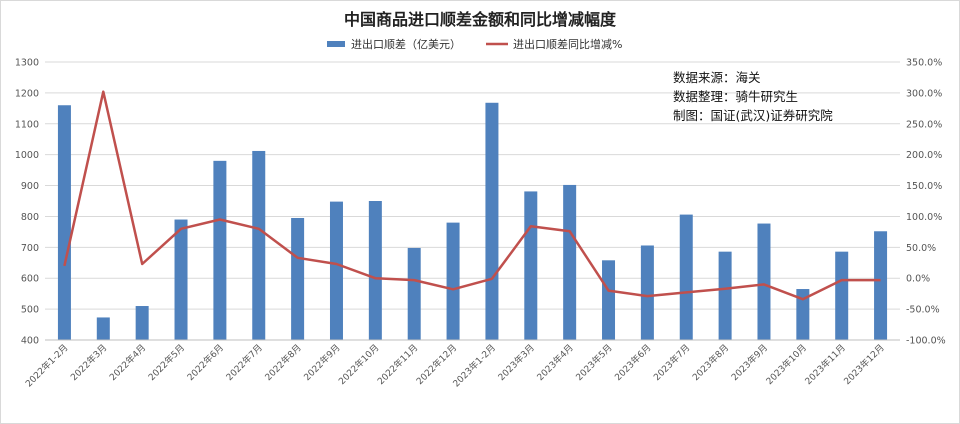 The image size is (960, 424). Describe the element at coordinates (336, 44) in the screenshot. I see `legend-swatch-bar` at that location.